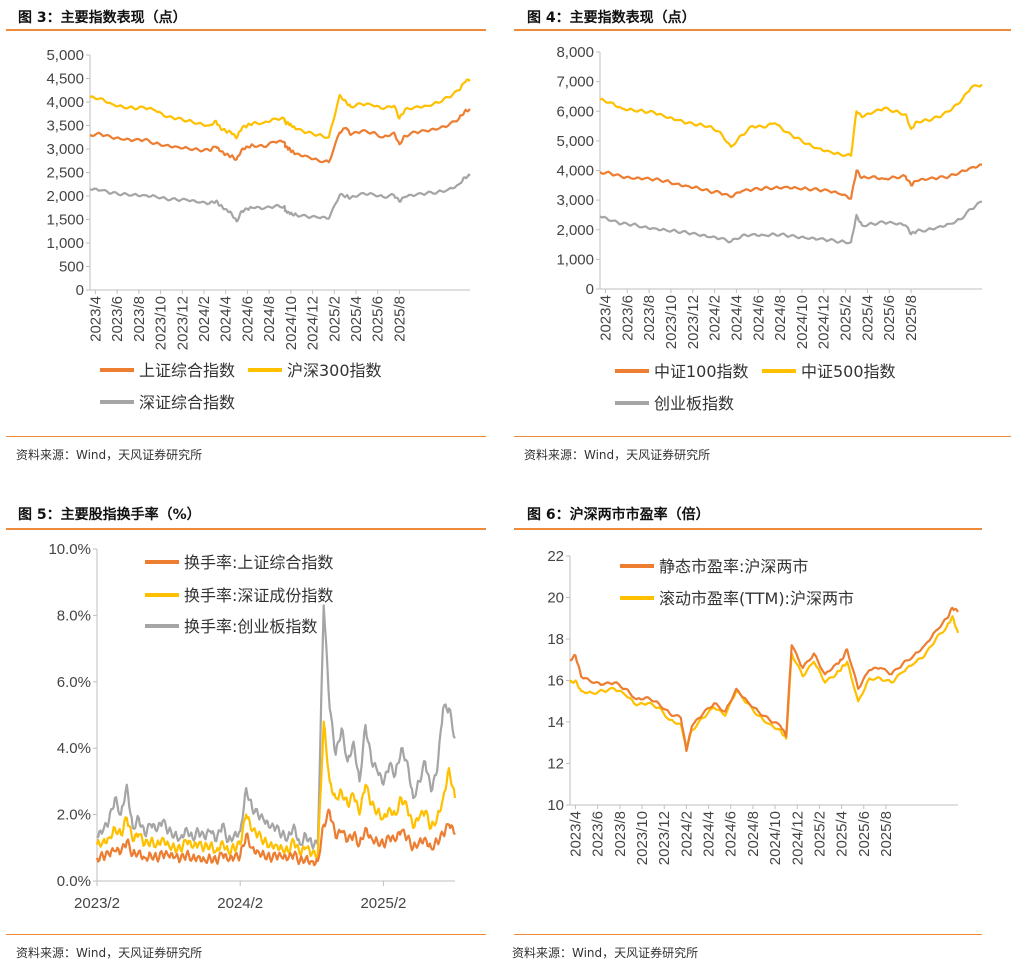 This screenshot has height=964, width=1017. What do you see at coordinates (383, 903) in the screenshot?
I see `fig2-x-tick-label: 2025/2` at bounding box center [383, 903].